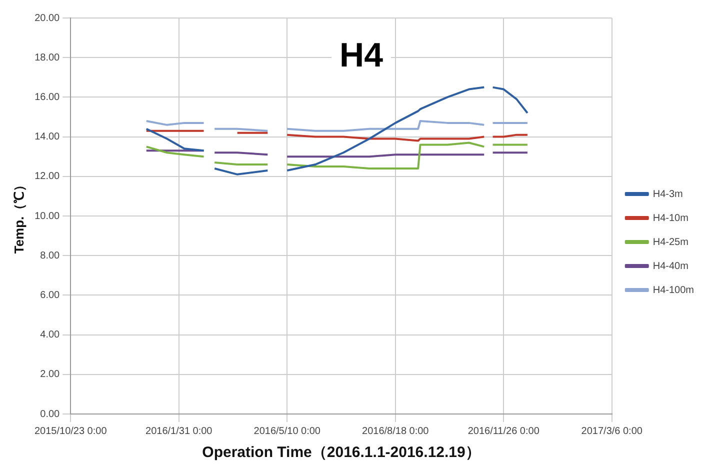  What do you see at coordinates (670, 242) in the screenshot?
I see `legend-label: H4-25m` at bounding box center [670, 242].